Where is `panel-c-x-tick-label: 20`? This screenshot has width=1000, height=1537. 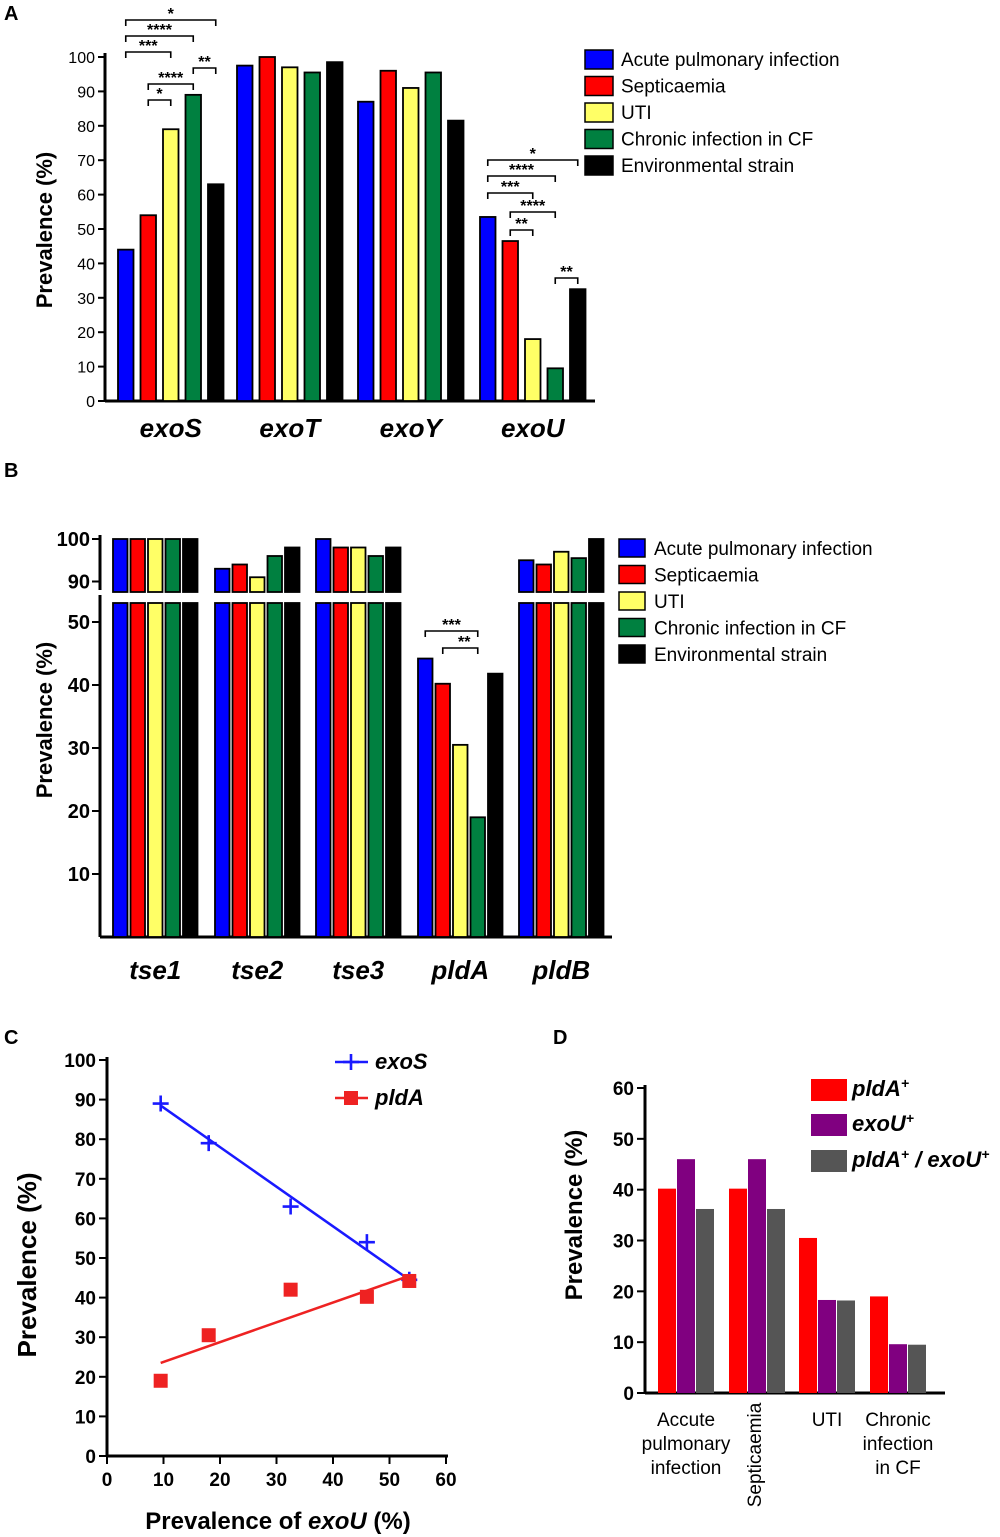 panel-c-x-tick-label: 20 is located at coordinates (219, 1480).